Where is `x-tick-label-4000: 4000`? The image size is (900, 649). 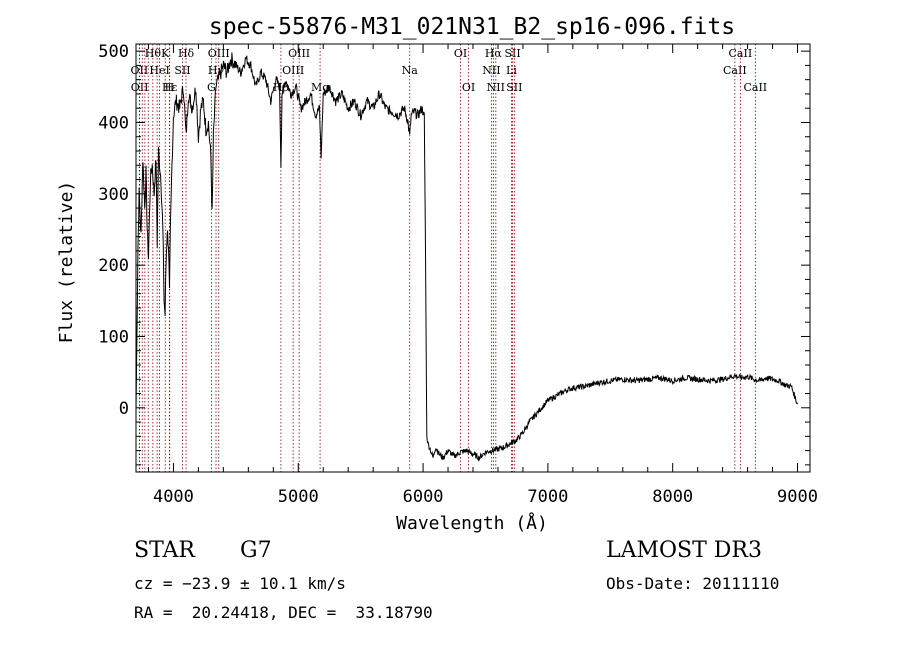 x-tick-label-4000: 4000 is located at coordinates (173, 497).